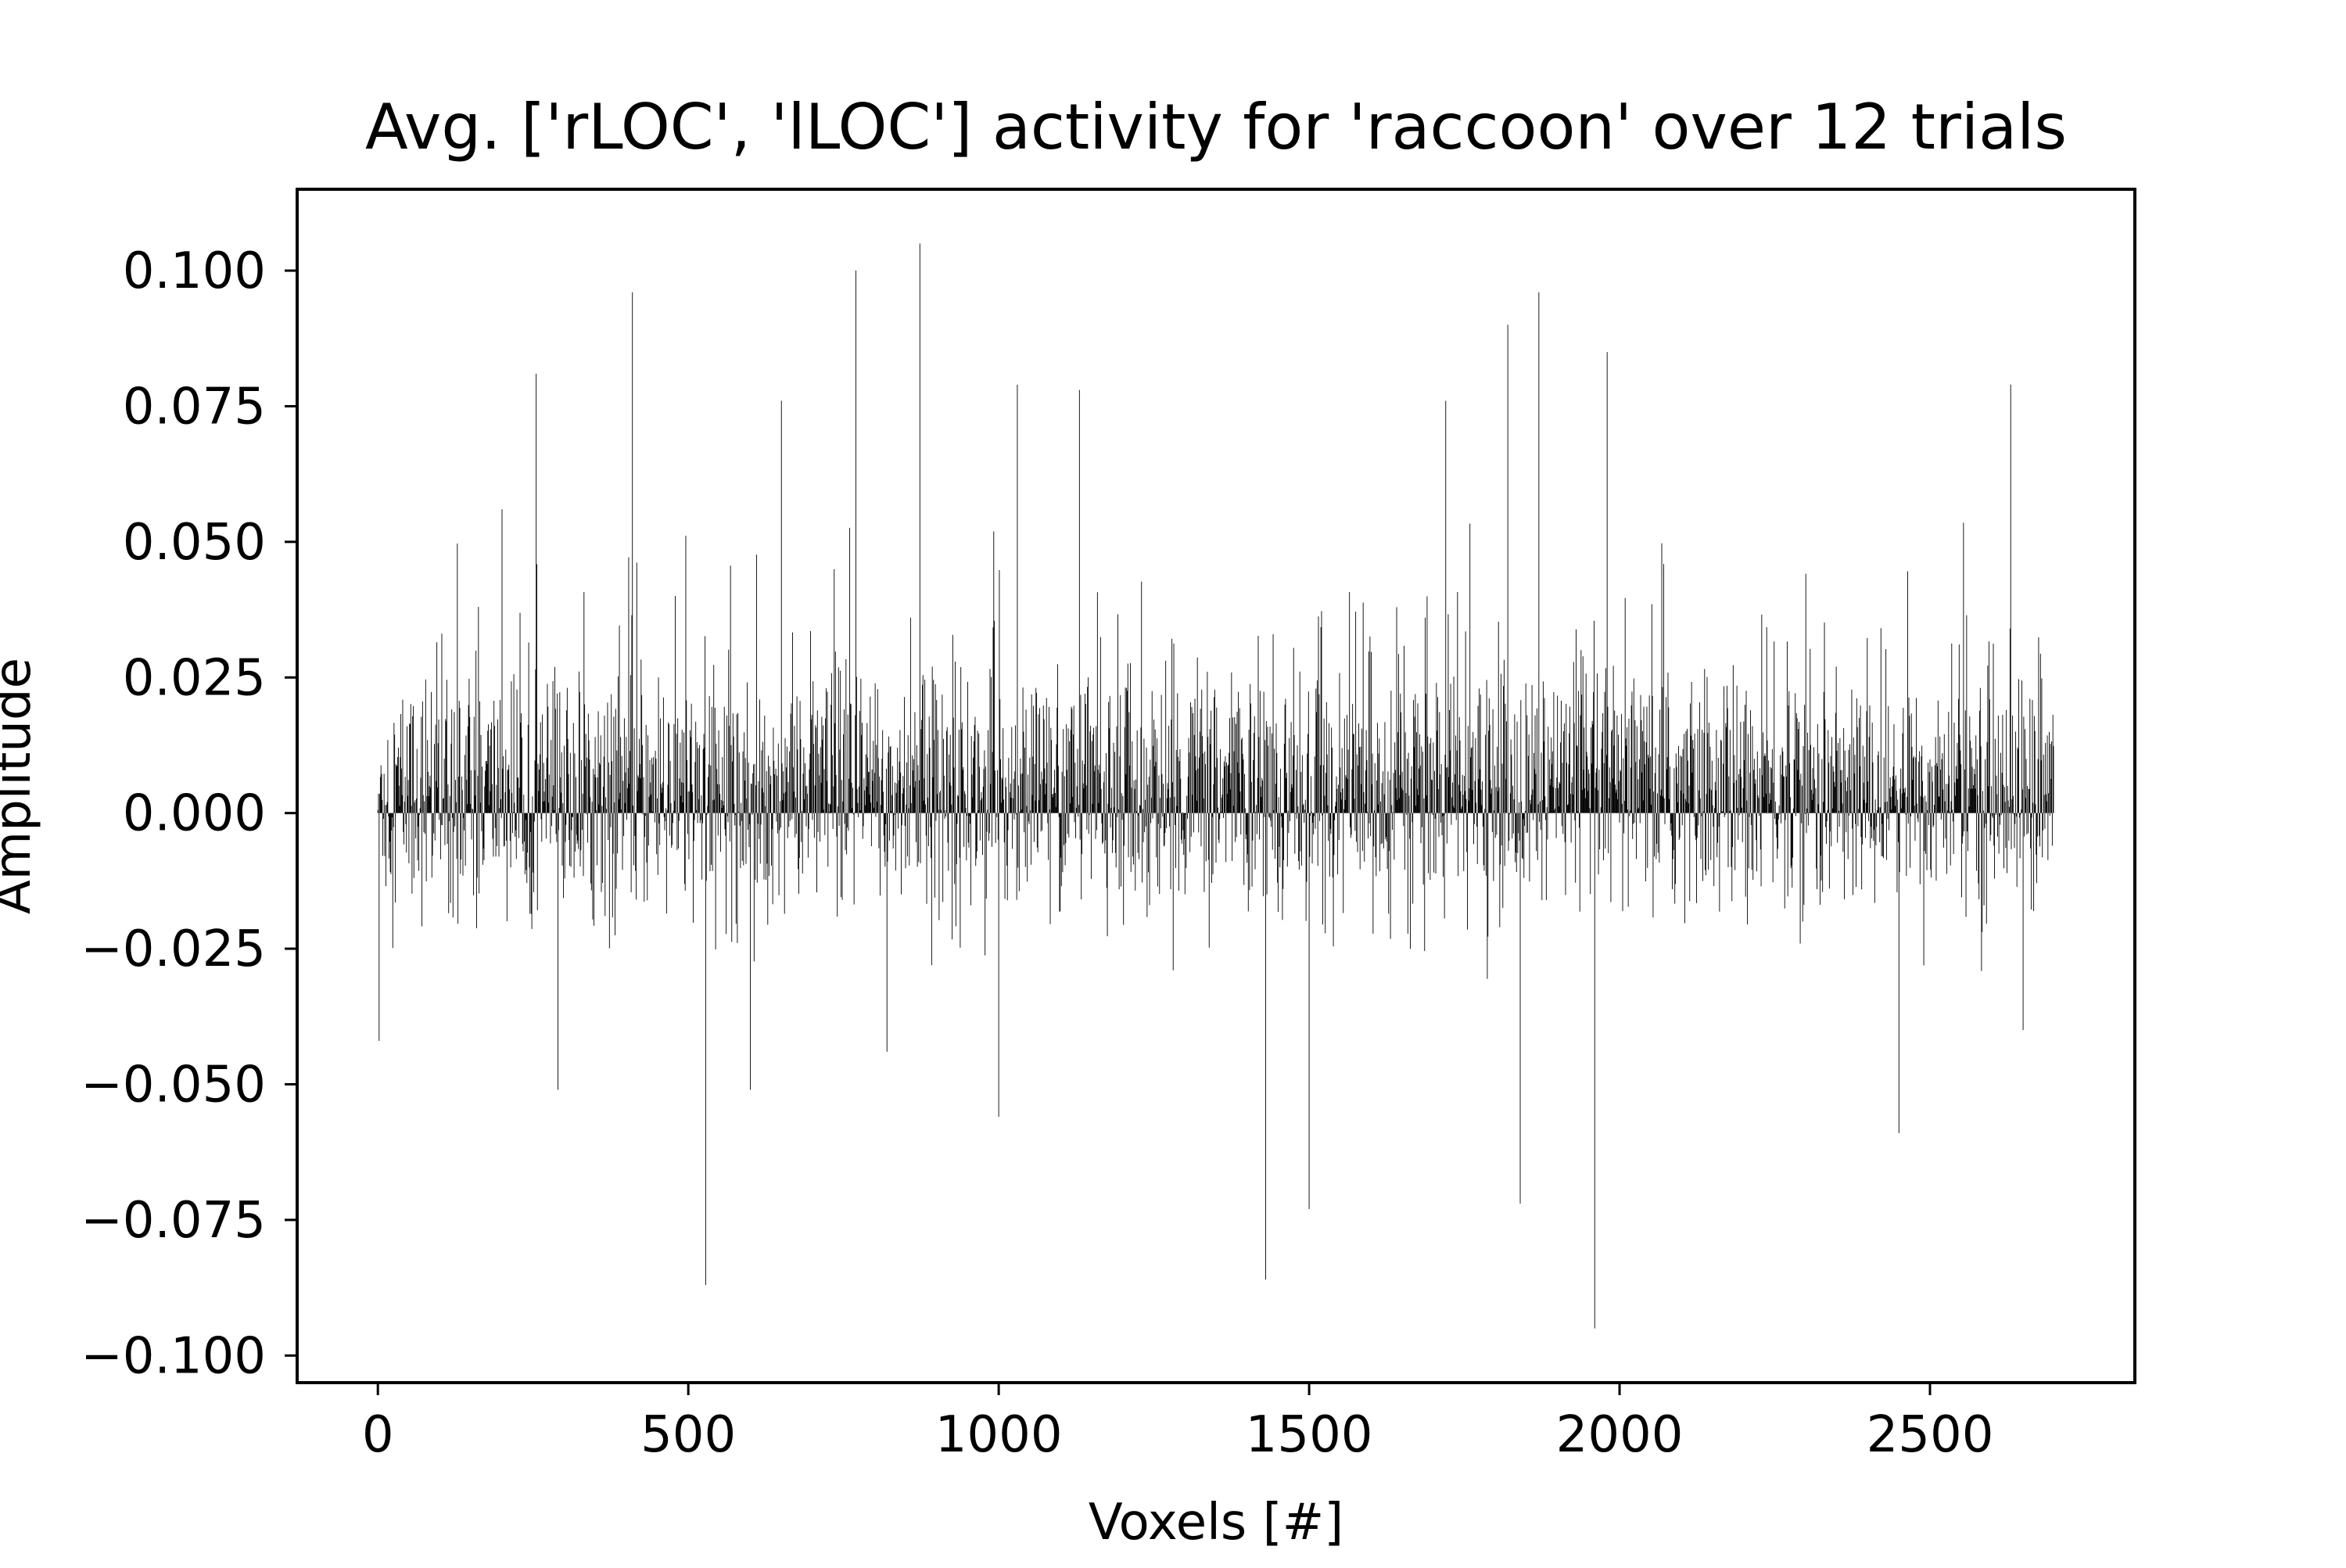 This screenshot has width=2346, height=1568. Describe the element at coordinates (1178, 1423) in the screenshot. I see `x-axis: 0 500 1000 1500 2000 2500` at that location.